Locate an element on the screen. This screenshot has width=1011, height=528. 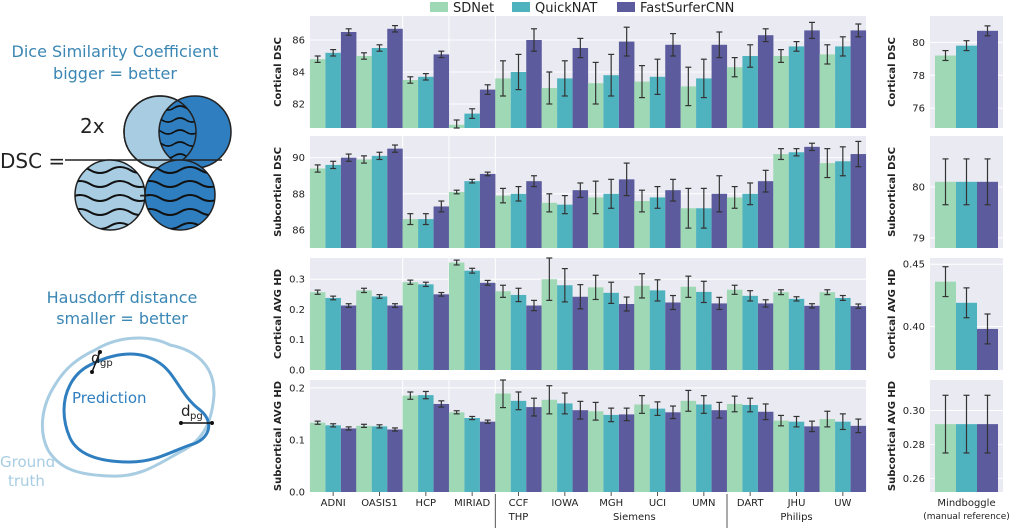
ref-y-axis-label: Cortical DSC is located at coordinates (892, 72).